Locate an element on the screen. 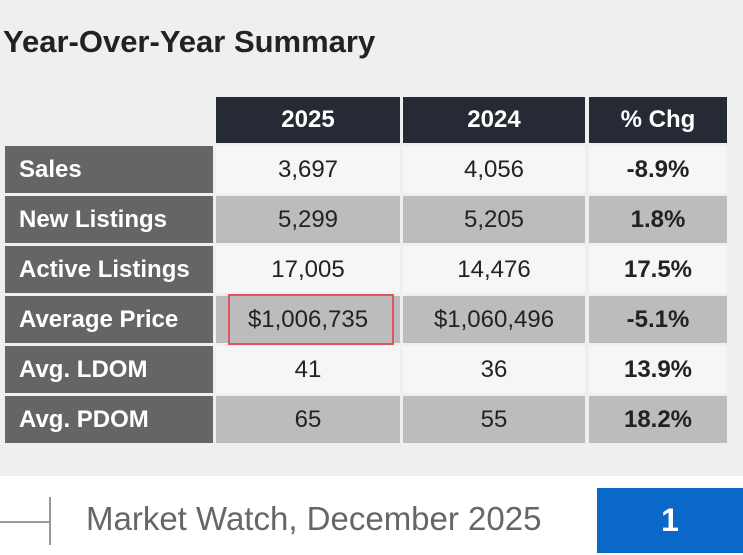  table-cell: 55 is located at coordinates (494, 419).